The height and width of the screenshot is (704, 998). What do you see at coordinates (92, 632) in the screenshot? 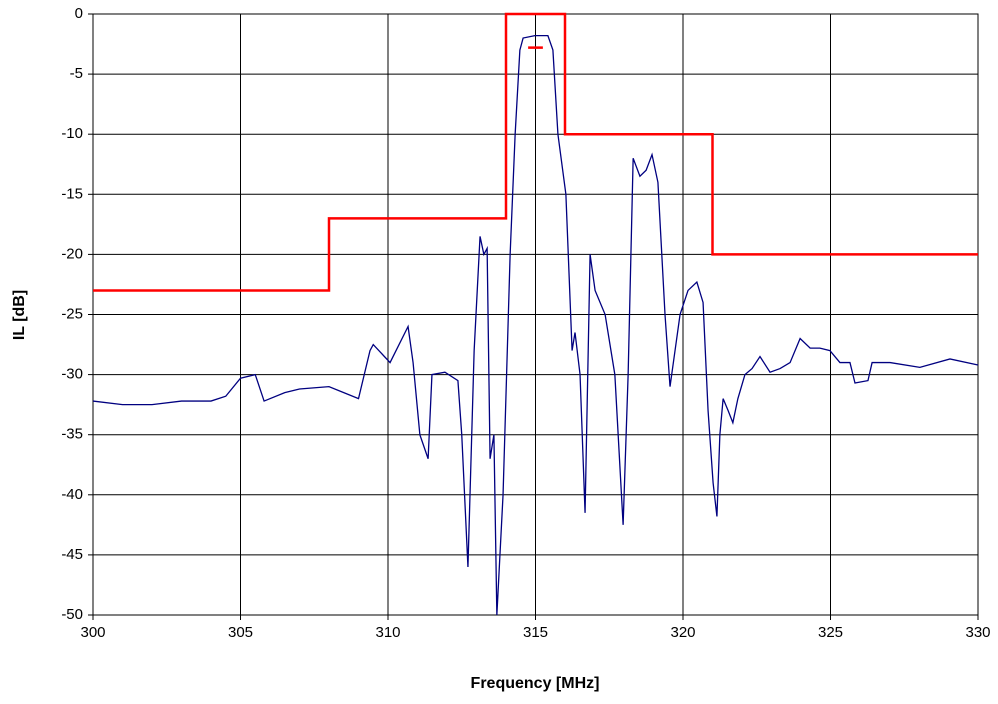
I see `x-tick-label: 300` at bounding box center [92, 632].